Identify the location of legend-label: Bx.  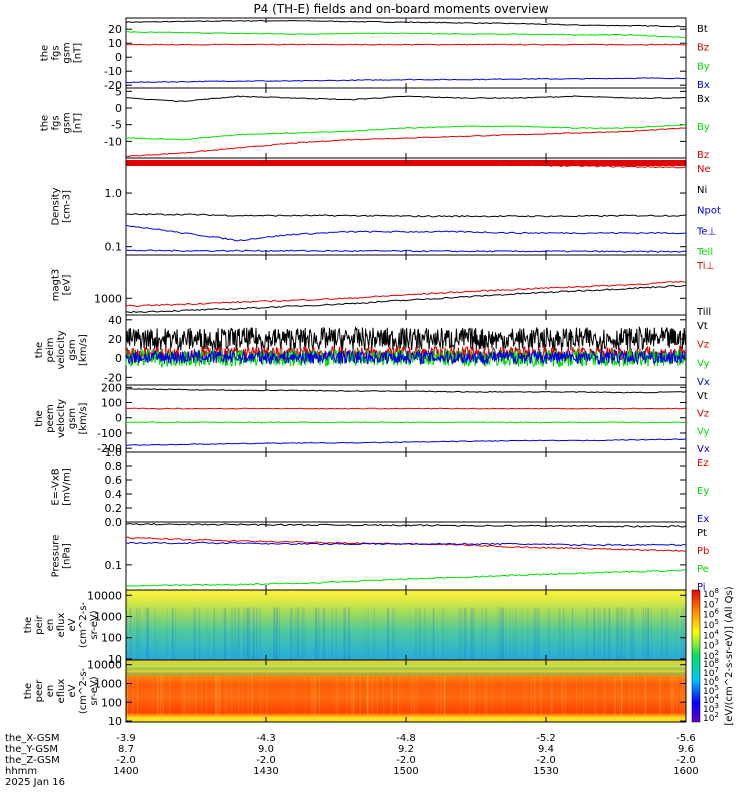
(703, 99).